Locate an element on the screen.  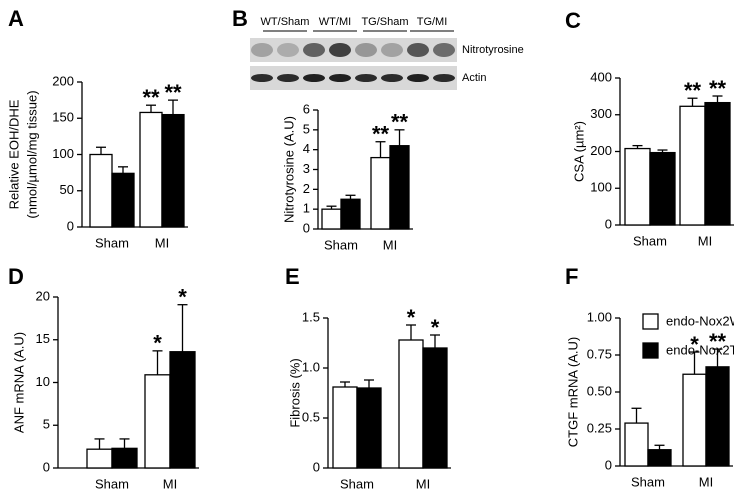
legend-label: endo-Nox2WT is located at coordinates (700, 320).